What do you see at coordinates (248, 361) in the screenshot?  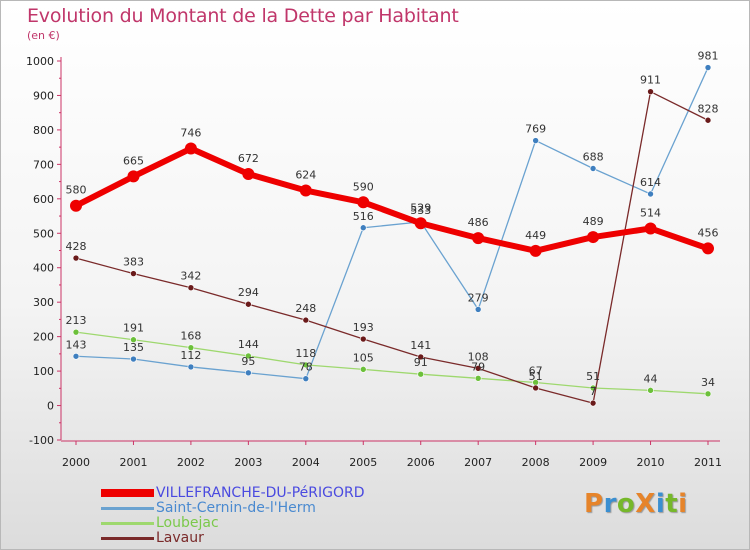 I see `data-label: 95` at bounding box center [248, 361].